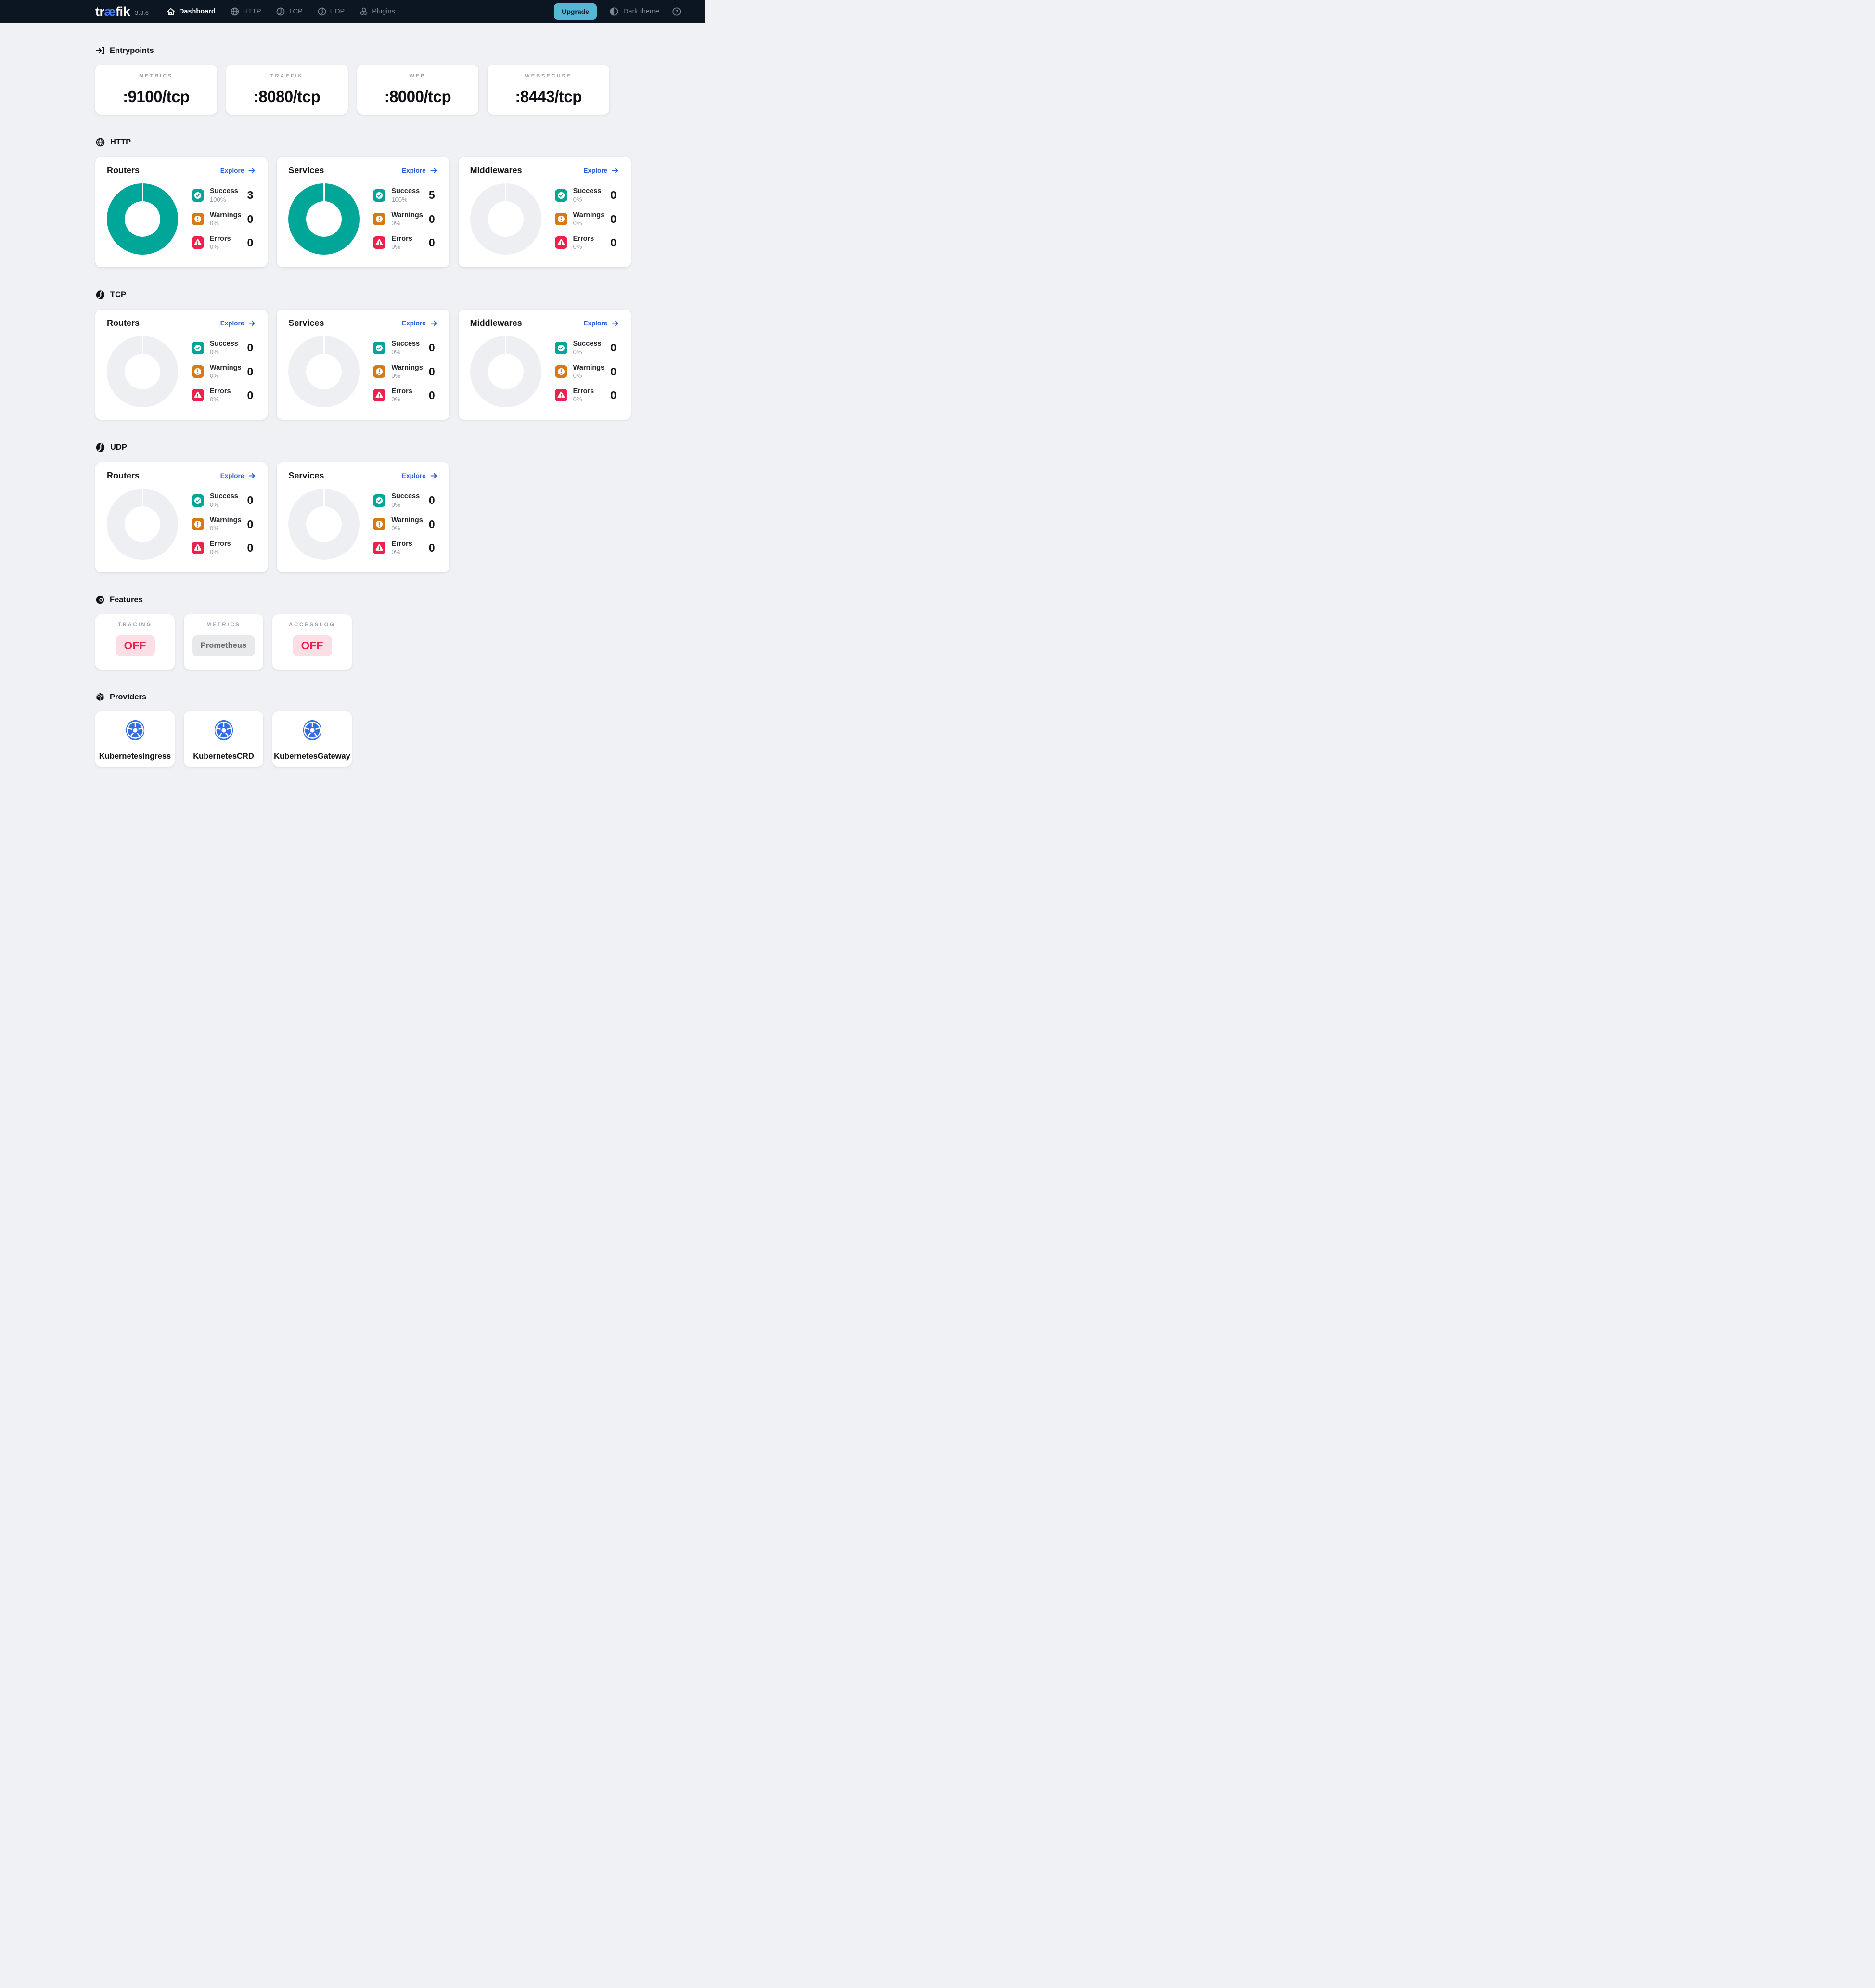  What do you see at coordinates (132, 51) in the screenshot?
I see `section-title: Entrypoints` at bounding box center [132, 51].